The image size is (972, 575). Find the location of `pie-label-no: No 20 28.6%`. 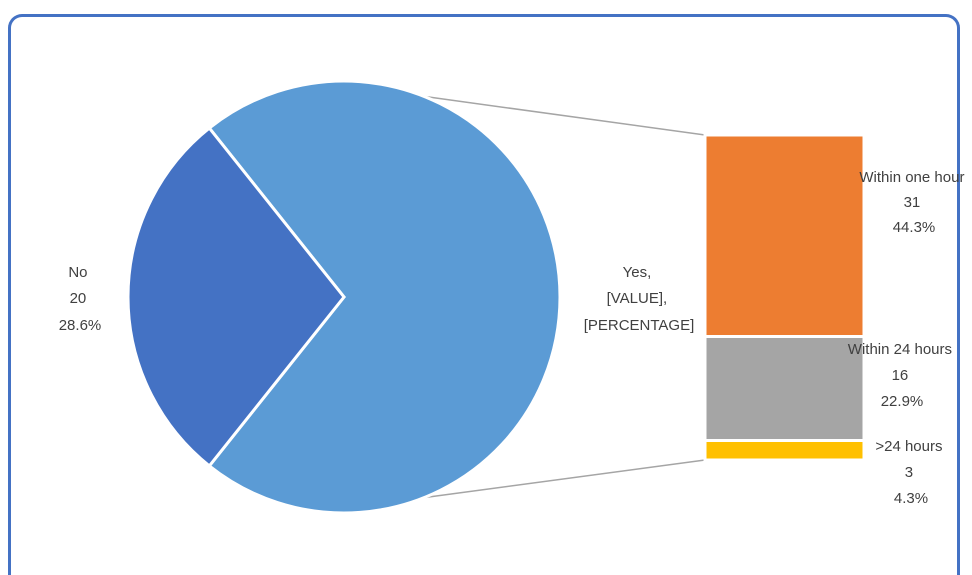

pie-label-no: No 20 28.6% is located at coordinates (80, 299).